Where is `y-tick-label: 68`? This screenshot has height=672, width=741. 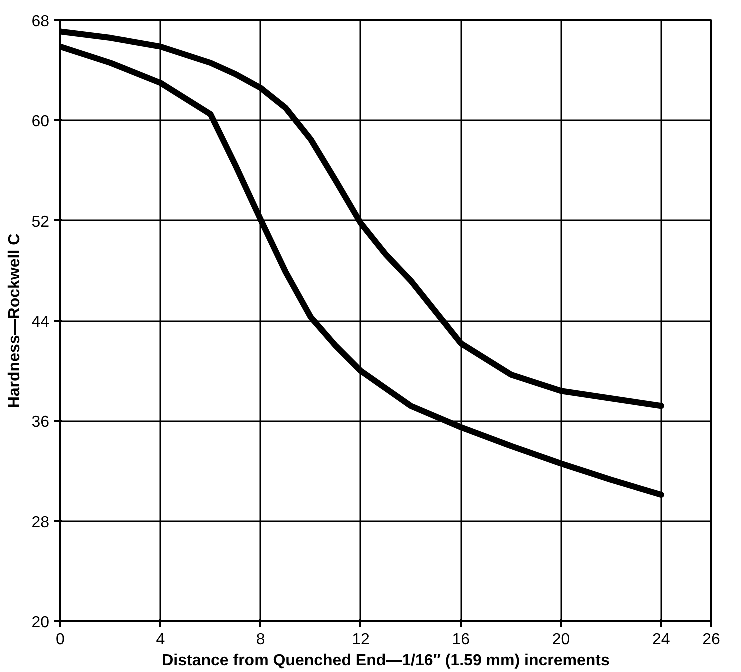
y-tick-label: 68 is located at coordinates (41, 22).